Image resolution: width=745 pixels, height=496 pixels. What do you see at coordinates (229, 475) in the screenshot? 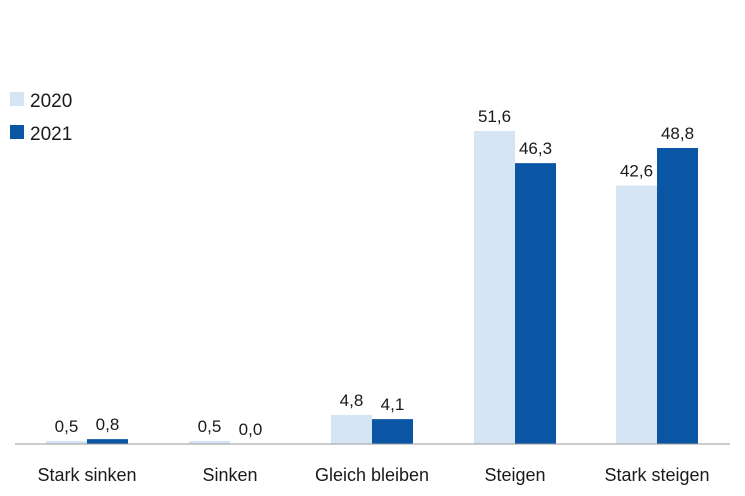
I see `x-tick-label-1: Sinken` at bounding box center [229, 475].